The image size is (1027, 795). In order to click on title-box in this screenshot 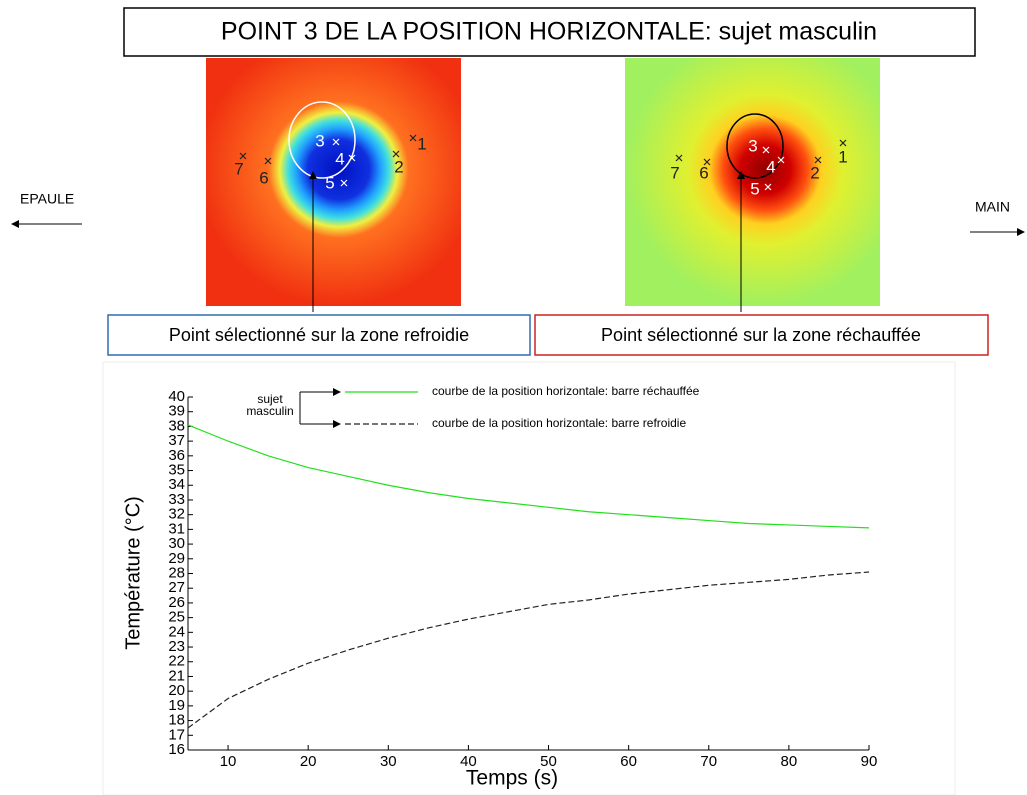, I will do `click(549, 32)`.